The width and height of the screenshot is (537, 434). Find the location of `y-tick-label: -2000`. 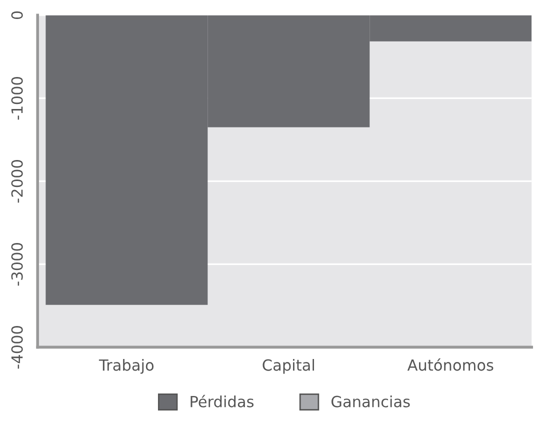

y-tick-label: -2000 is located at coordinates (17, 181).